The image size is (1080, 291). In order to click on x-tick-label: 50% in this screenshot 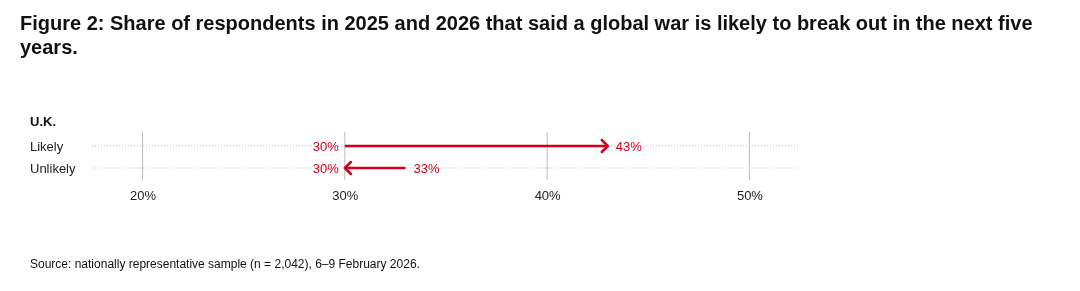, I will do `click(750, 196)`.